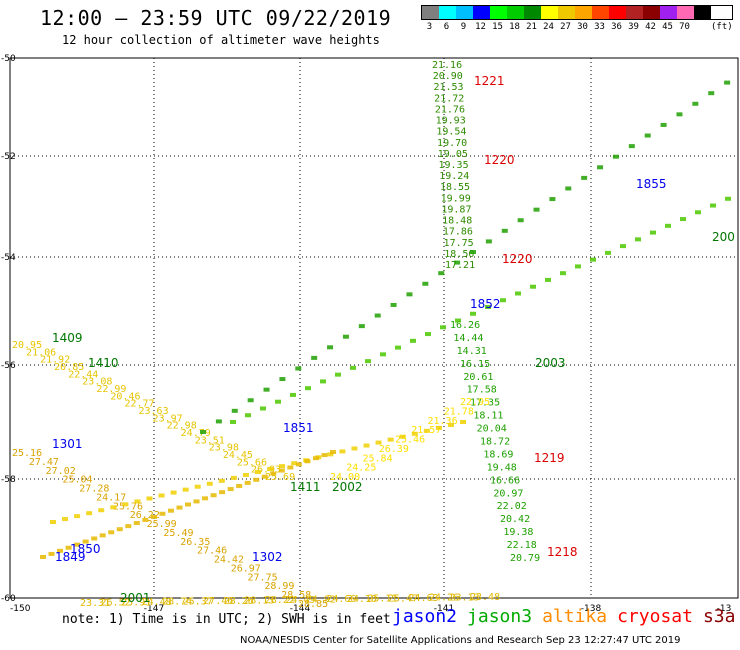 This screenshot has height=650, width=740. What do you see at coordinates (252, 462) in the screenshot?
I see `wave-height-value: 25.66` at bounding box center [252, 462].